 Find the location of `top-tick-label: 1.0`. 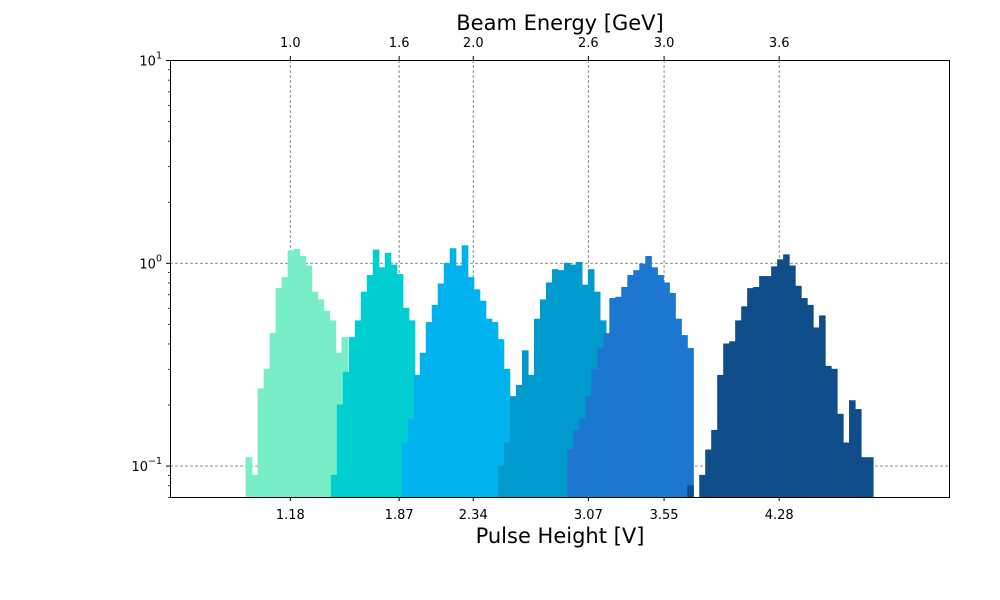

top-tick-label: 1.0 is located at coordinates (290, 43).